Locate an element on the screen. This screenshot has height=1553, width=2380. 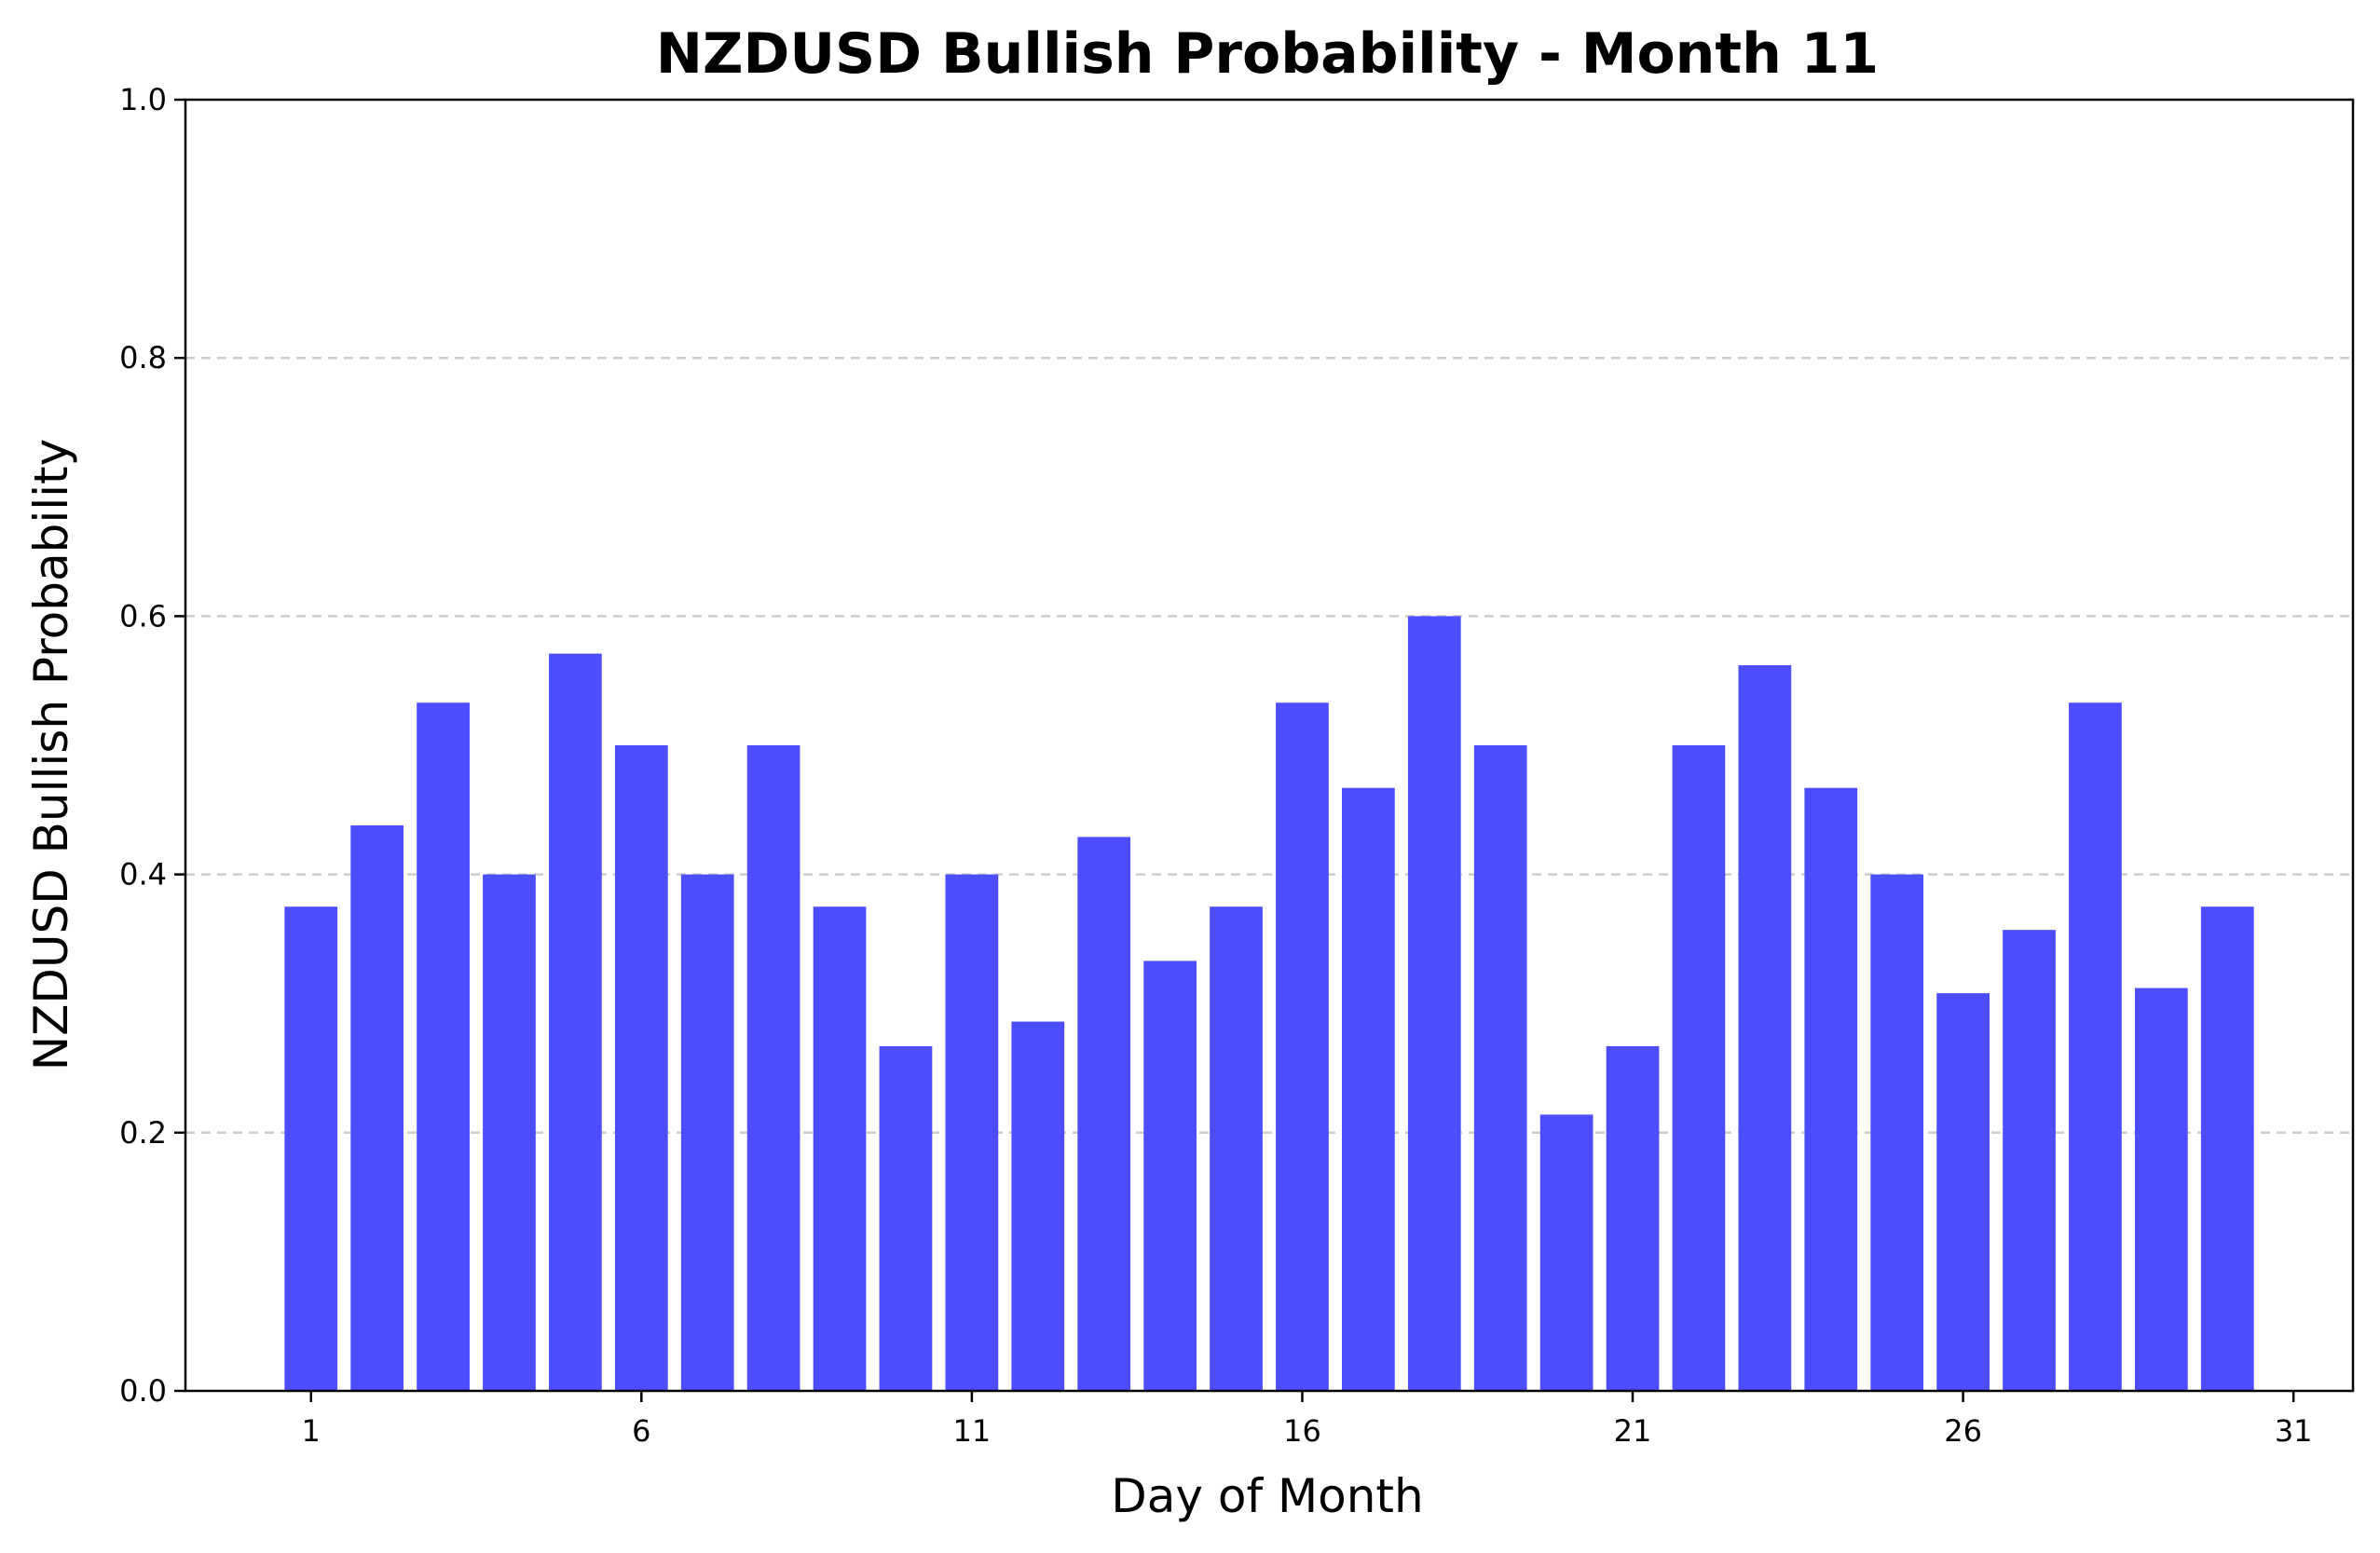
x-tick-label: 1 is located at coordinates (311, 1431).